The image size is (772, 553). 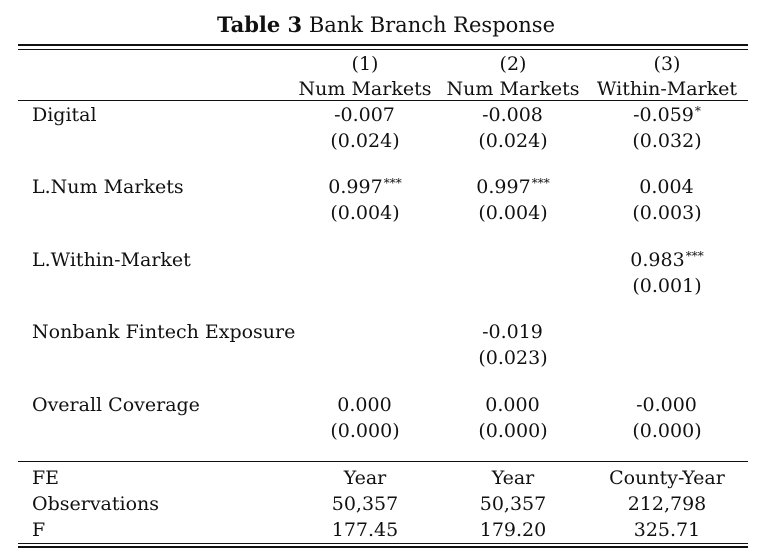 I want to click on coefficient-value: -0.007, so click(x=364, y=115).